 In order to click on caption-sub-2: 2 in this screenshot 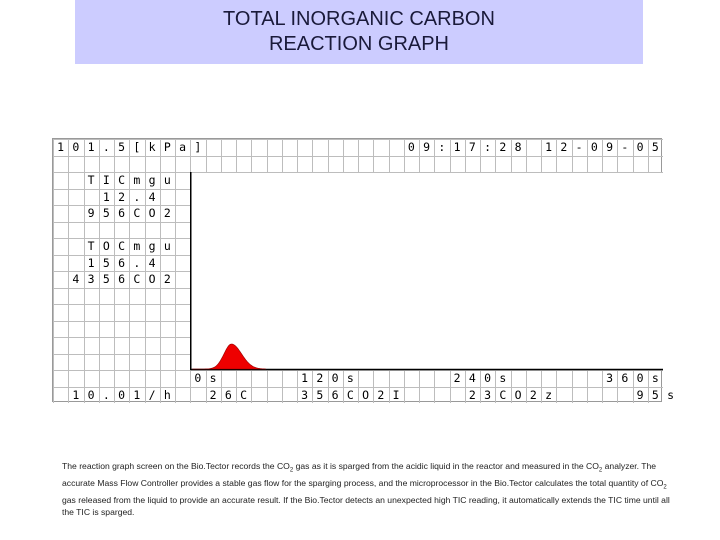, I will do `click(600, 470)`.